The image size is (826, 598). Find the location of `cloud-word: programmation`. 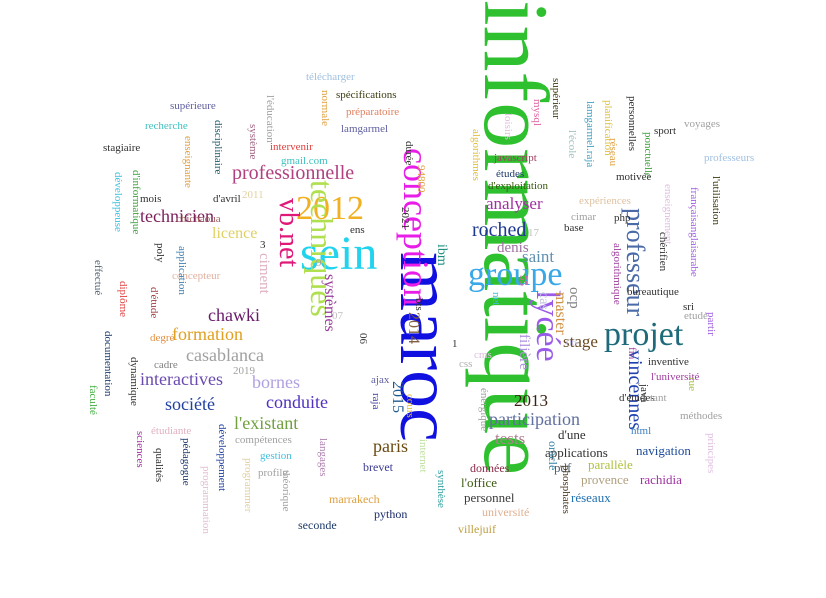

cloud-word: programmation is located at coordinates (206, 500).